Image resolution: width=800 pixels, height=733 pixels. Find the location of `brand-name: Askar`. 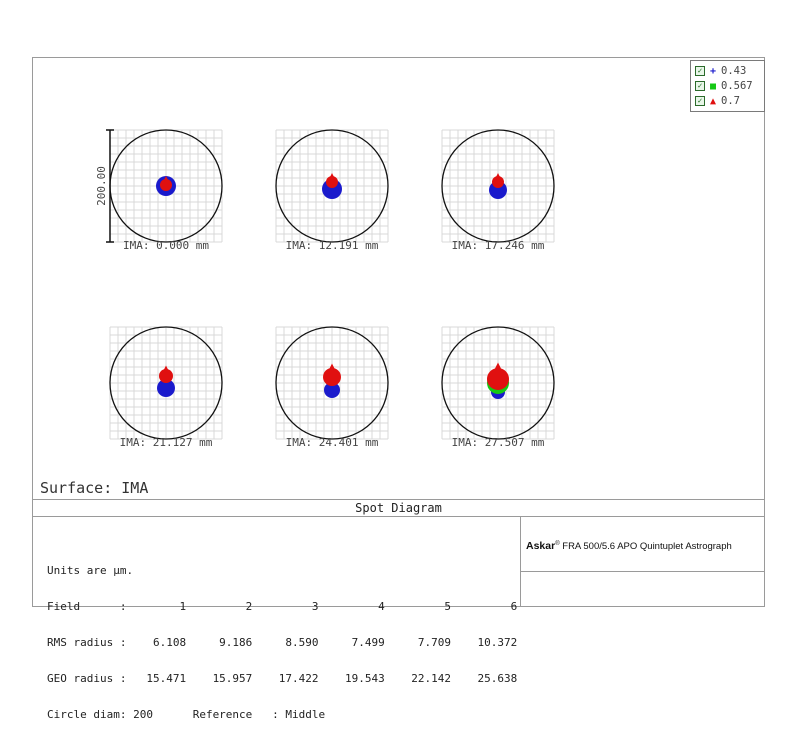

brand-name: Askar is located at coordinates (541, 546).